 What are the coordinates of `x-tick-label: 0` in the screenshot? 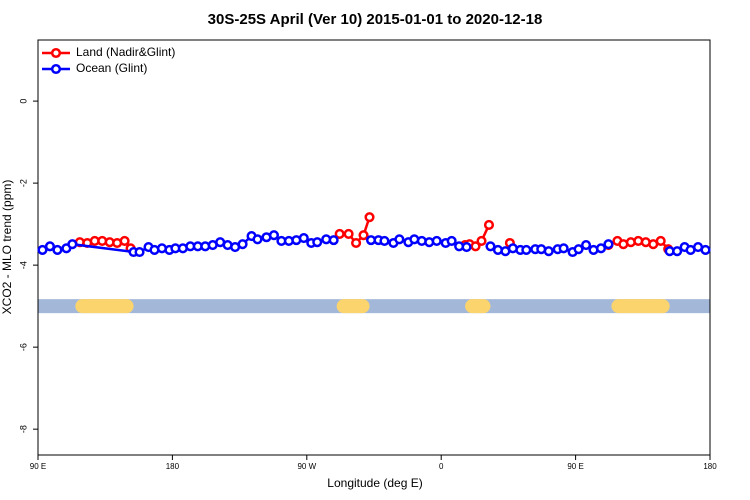 It's located at (441, 466).